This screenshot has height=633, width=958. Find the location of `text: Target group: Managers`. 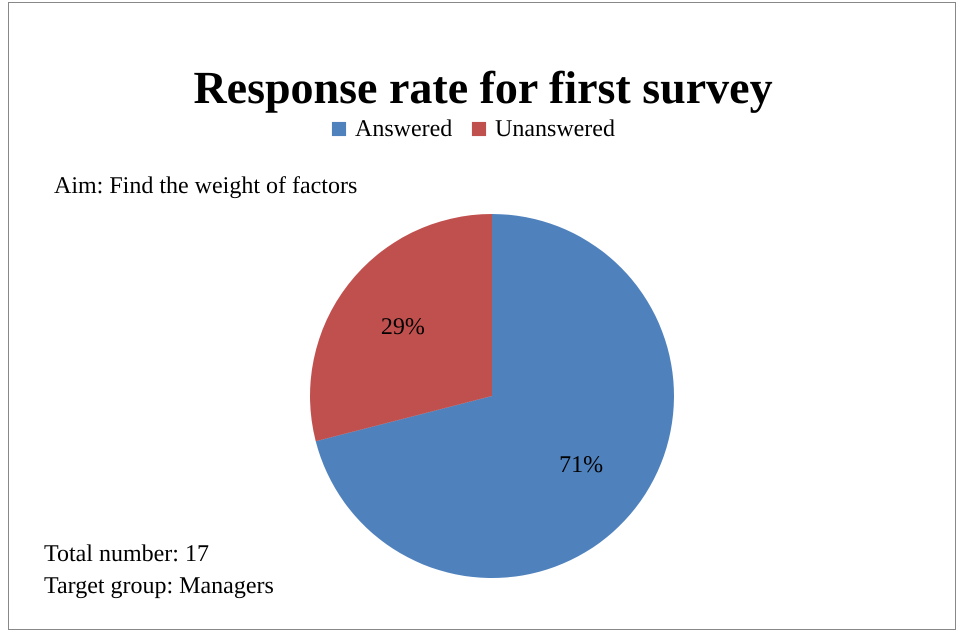

text: Target group: Managers is located at coordinates (159, 586).